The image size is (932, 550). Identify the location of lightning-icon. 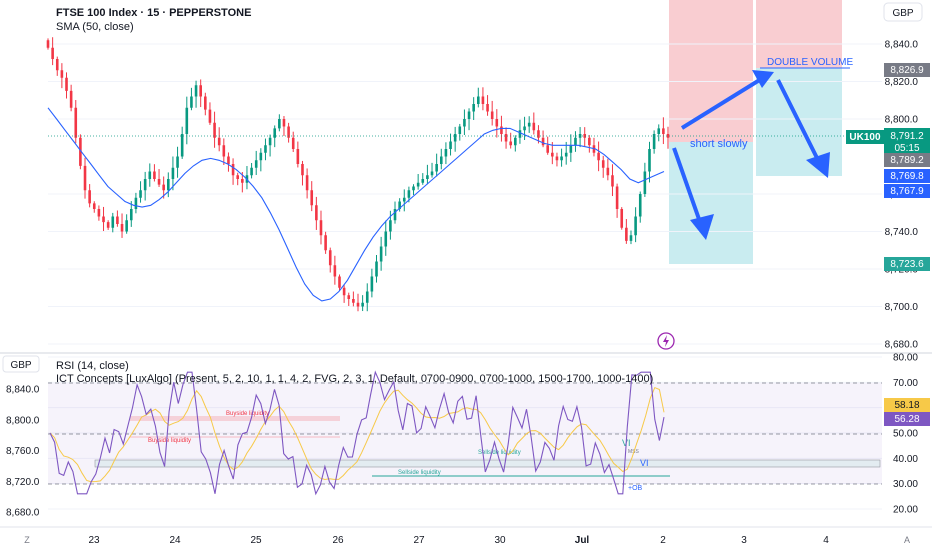
(666, 341).